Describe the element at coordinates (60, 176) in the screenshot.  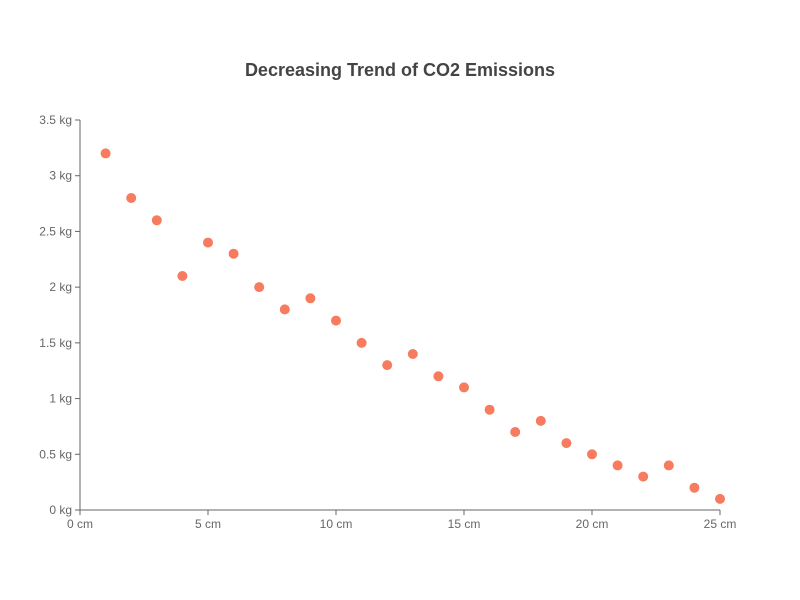
I see `y-tick-label: 3 kg` at that location.